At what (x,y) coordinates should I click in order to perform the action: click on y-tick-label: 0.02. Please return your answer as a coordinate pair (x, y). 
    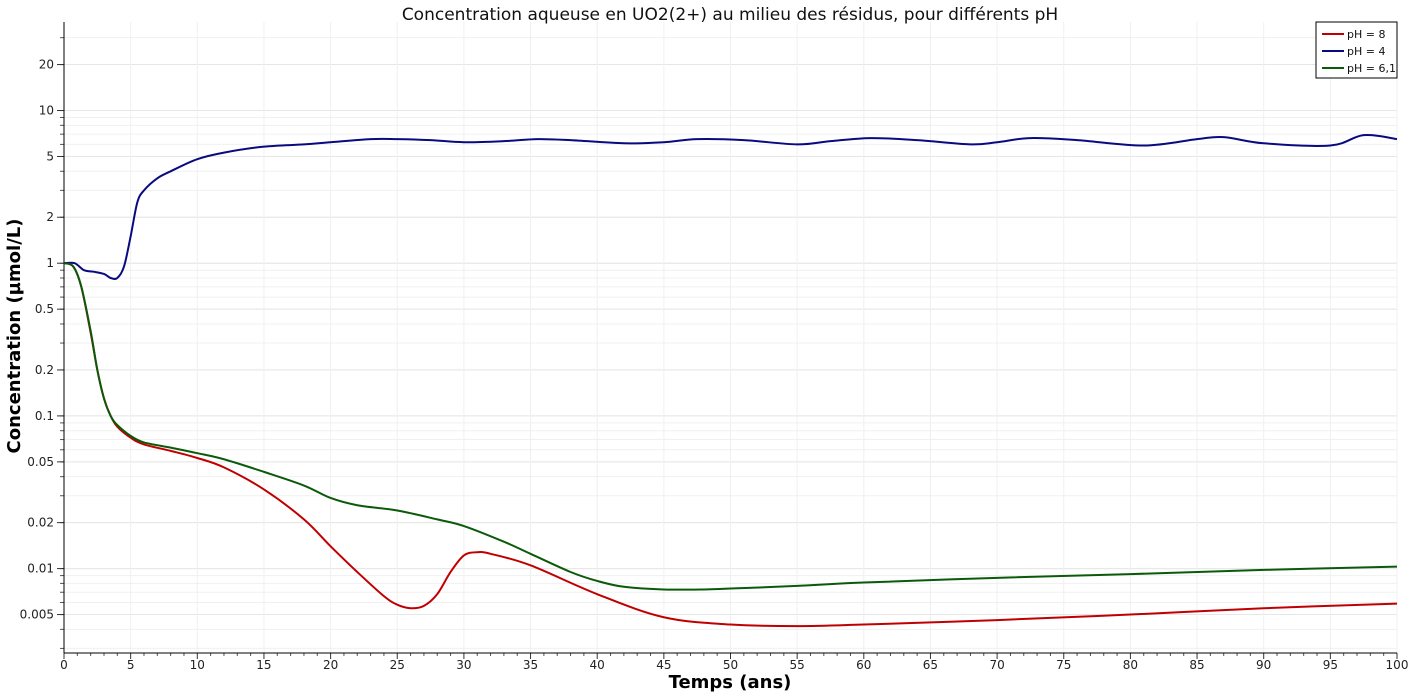
    Looking at the image, I should click on (40, 523).